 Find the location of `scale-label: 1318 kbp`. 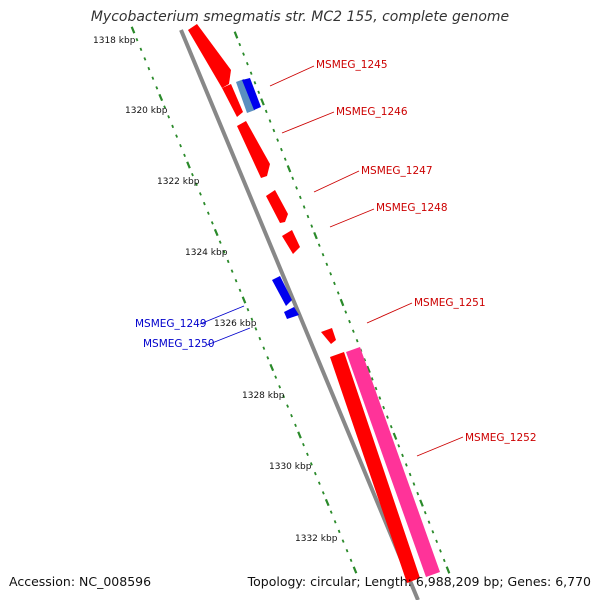

scale-label: 1318 kbp is located at coordinates (114, 41).